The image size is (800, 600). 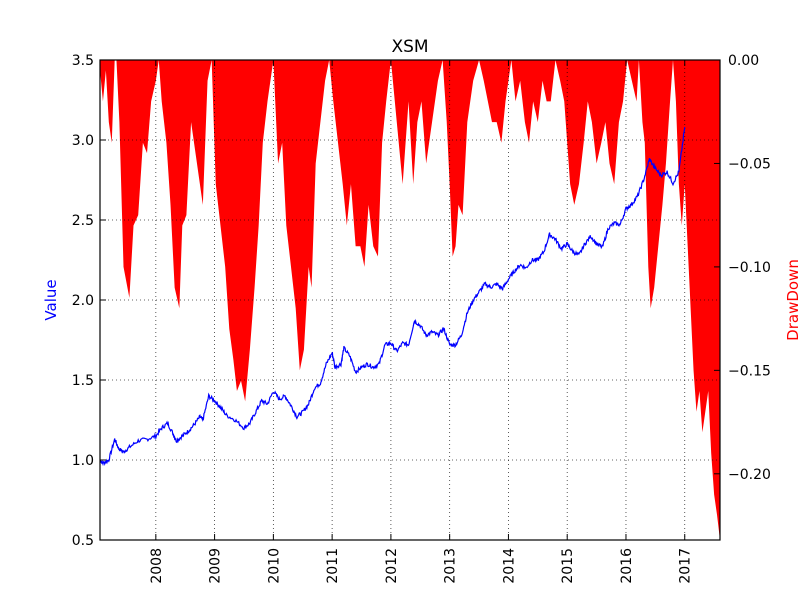 I want to click on x-tick-label: 2014, so click(x=509, y=566).